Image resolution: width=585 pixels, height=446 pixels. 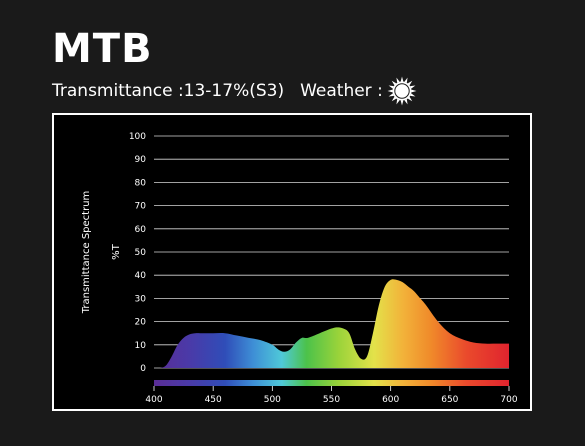 What do you see at coordinates (508, 400) in the screenshot?
I see `x-tick-label: 700` at bounding box center [508, 400].